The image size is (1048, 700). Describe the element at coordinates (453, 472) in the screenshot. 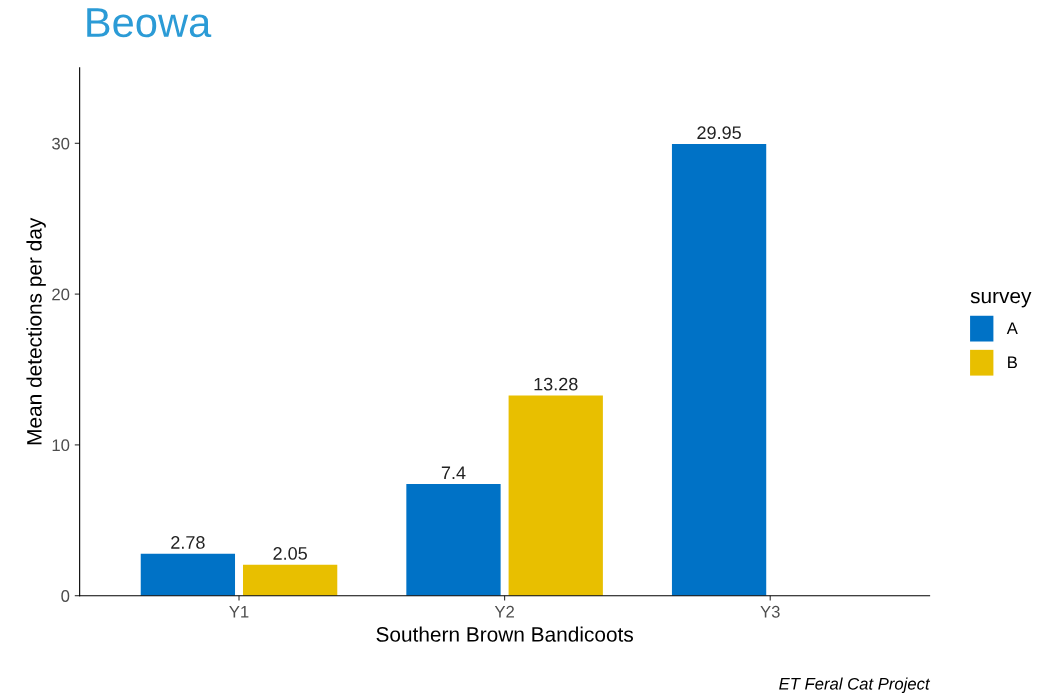

I see `data-label: 7.4` at that location.